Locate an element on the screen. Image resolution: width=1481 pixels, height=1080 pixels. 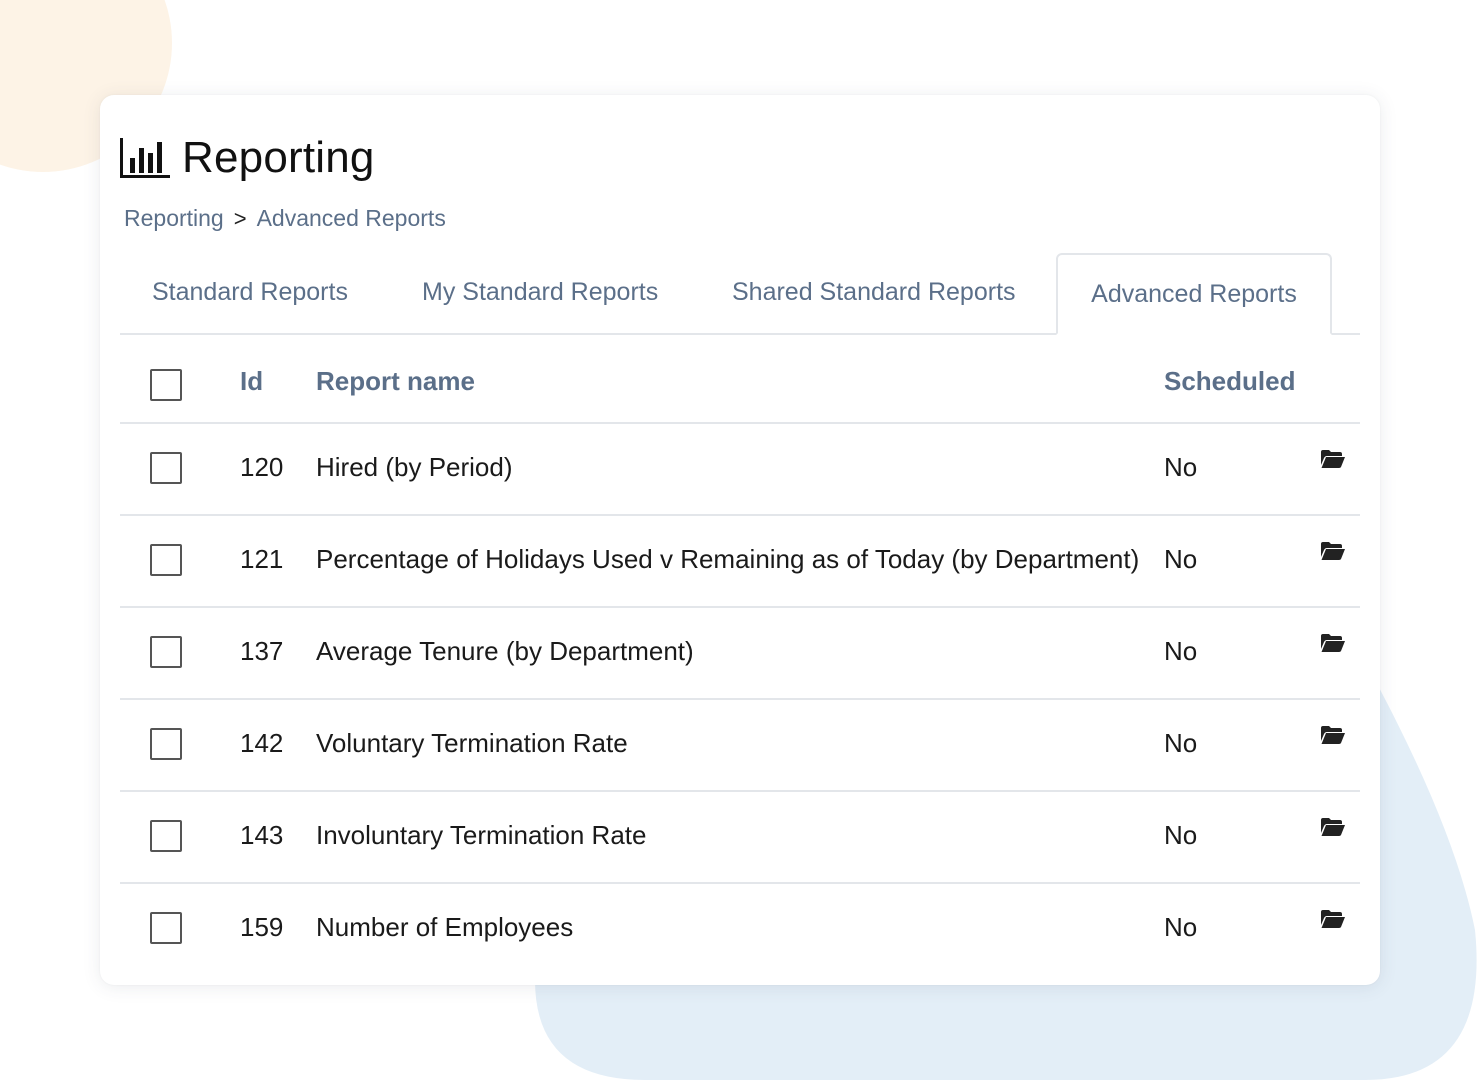
page-header: Reporting is located at coordinates (247, 158).